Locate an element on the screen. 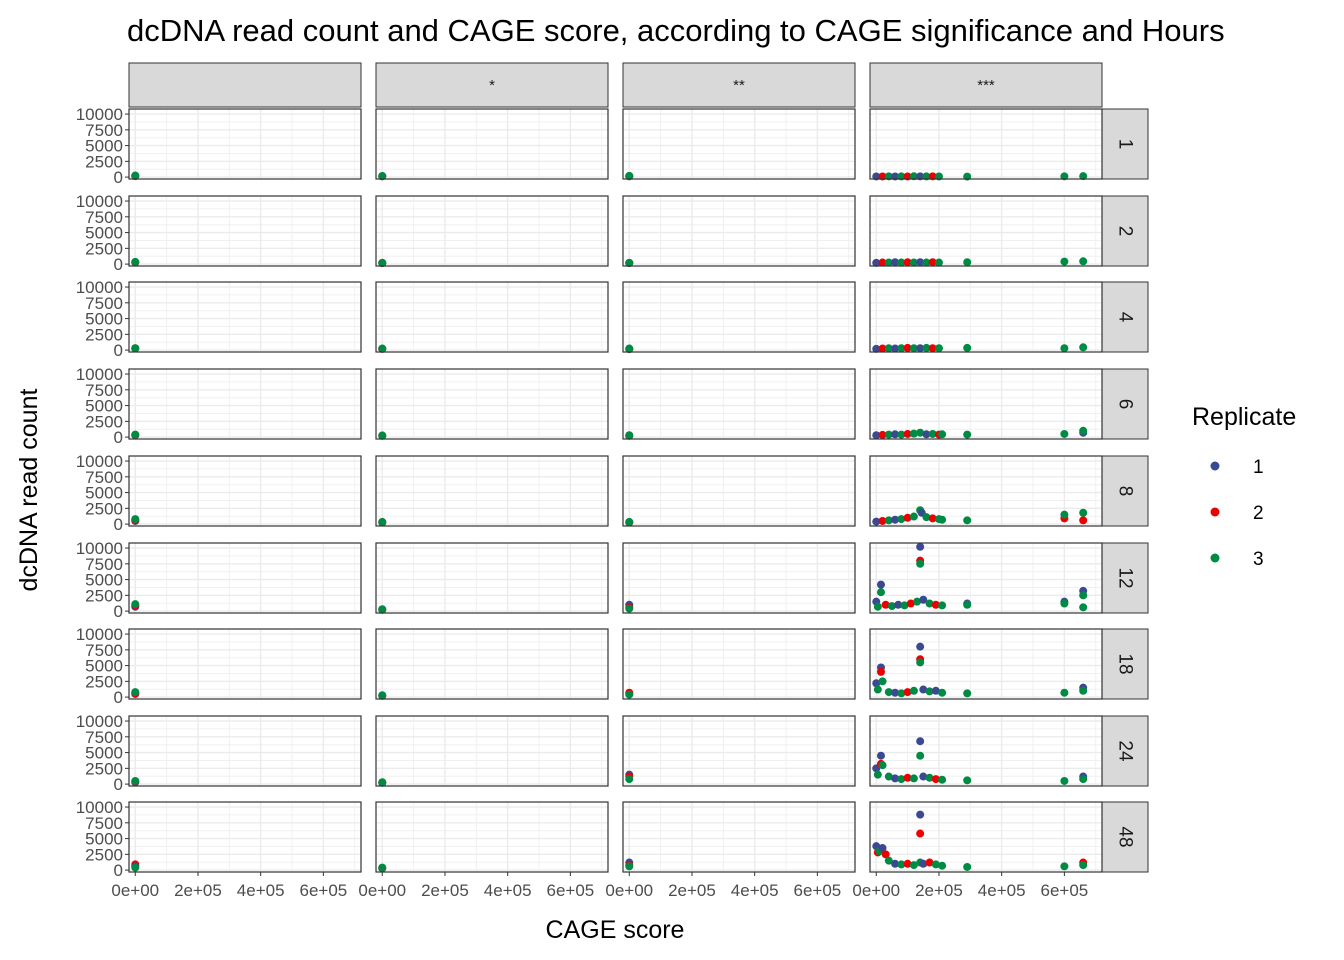 The height and width of the screenshot is (960, 1344). legend-title: Replicate is located at coordinates (1244, 417).